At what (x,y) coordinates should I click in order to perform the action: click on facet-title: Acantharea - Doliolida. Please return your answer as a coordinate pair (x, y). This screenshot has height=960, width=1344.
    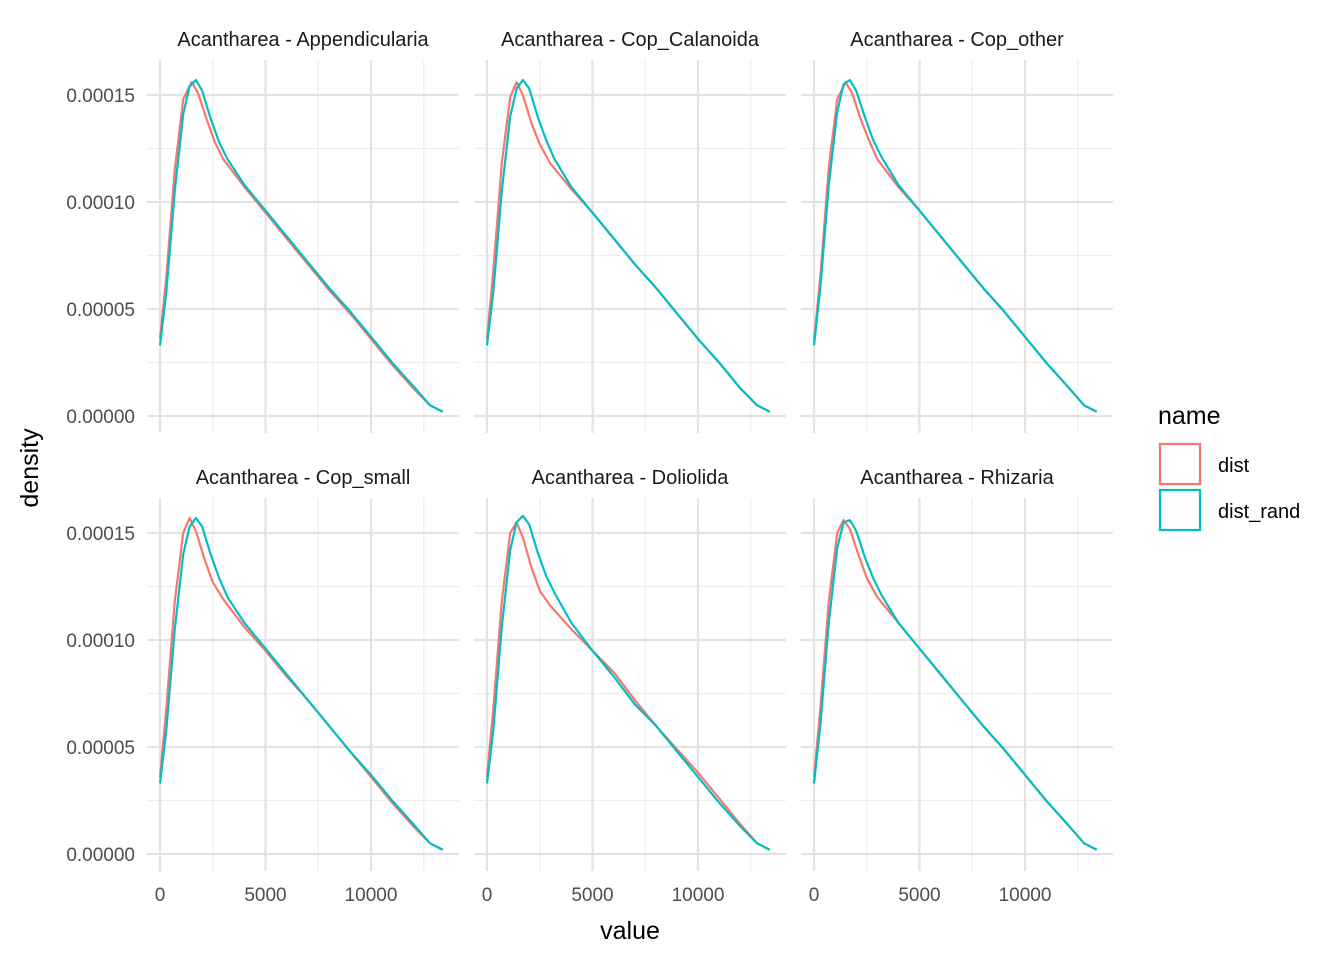
    Looking at the image, I should click on (631, 478).